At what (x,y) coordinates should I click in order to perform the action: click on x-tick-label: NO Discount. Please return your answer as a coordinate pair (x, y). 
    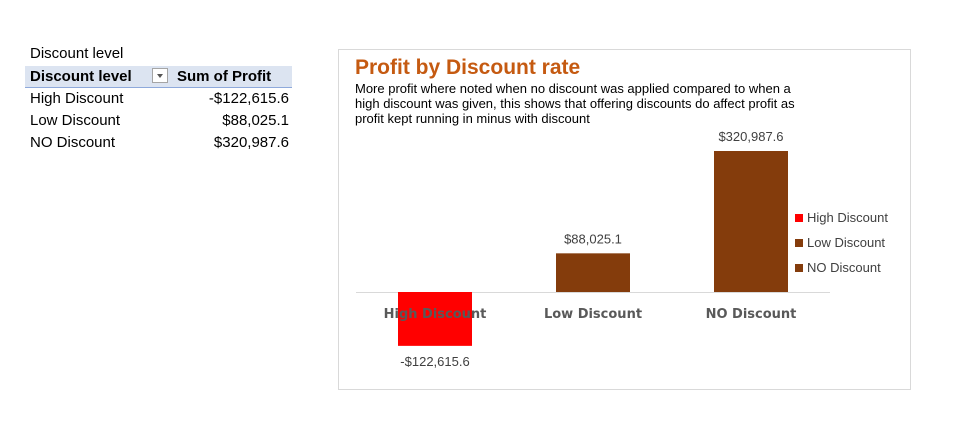
    Looking at the image, I should click on (751, 314).